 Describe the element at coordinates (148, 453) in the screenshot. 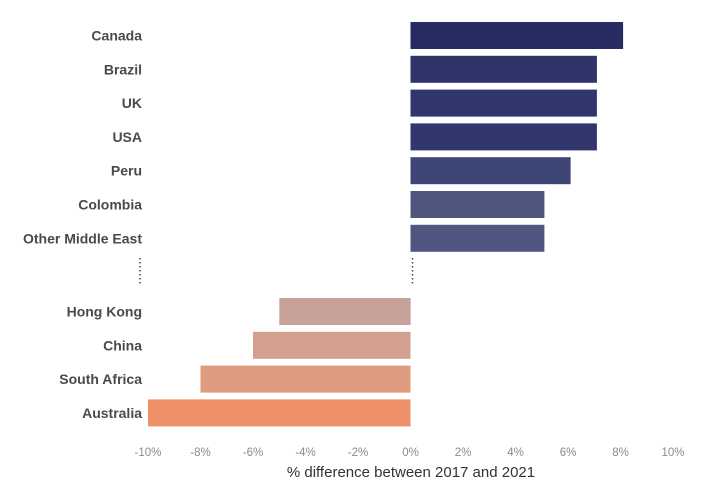

I see `x-tick-label: -10%` at that location.